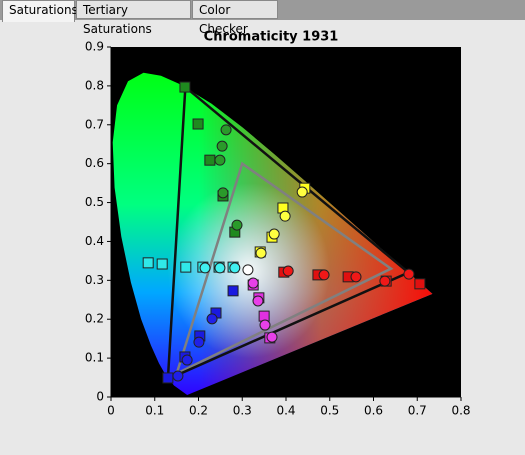  I want to click on x-tick-label: 0.1, so click(154, 411).